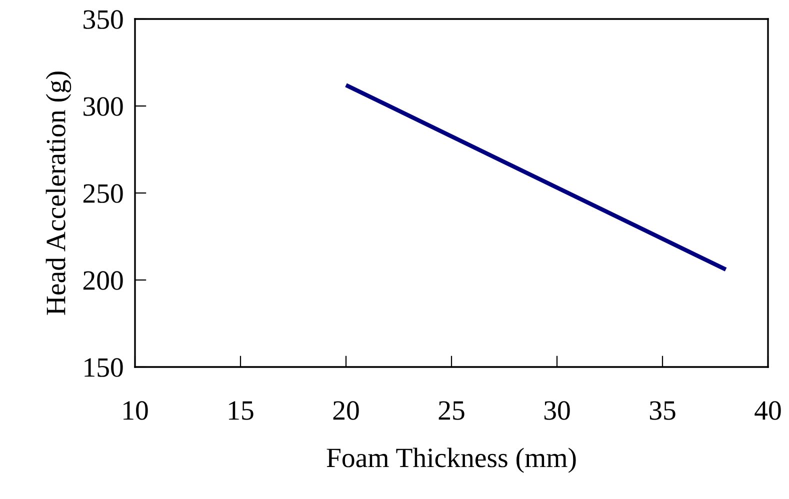 The width and height of the screenshot is (789, 499). Describe the element at coordinates (103, 280) in the screenshot. I see `y-tick-label: 200` at that location.